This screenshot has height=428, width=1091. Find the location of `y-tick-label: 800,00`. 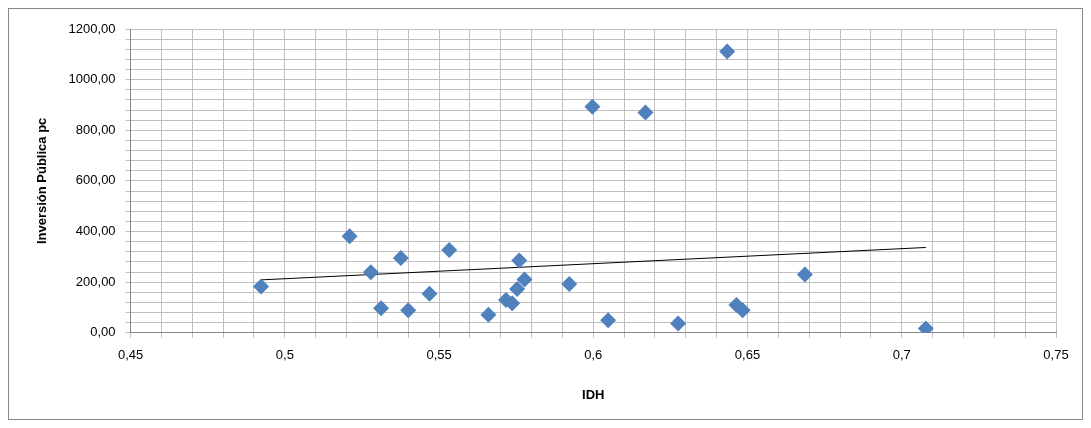

y-tick-label: 800,00 is located at coordinates (95, 129).